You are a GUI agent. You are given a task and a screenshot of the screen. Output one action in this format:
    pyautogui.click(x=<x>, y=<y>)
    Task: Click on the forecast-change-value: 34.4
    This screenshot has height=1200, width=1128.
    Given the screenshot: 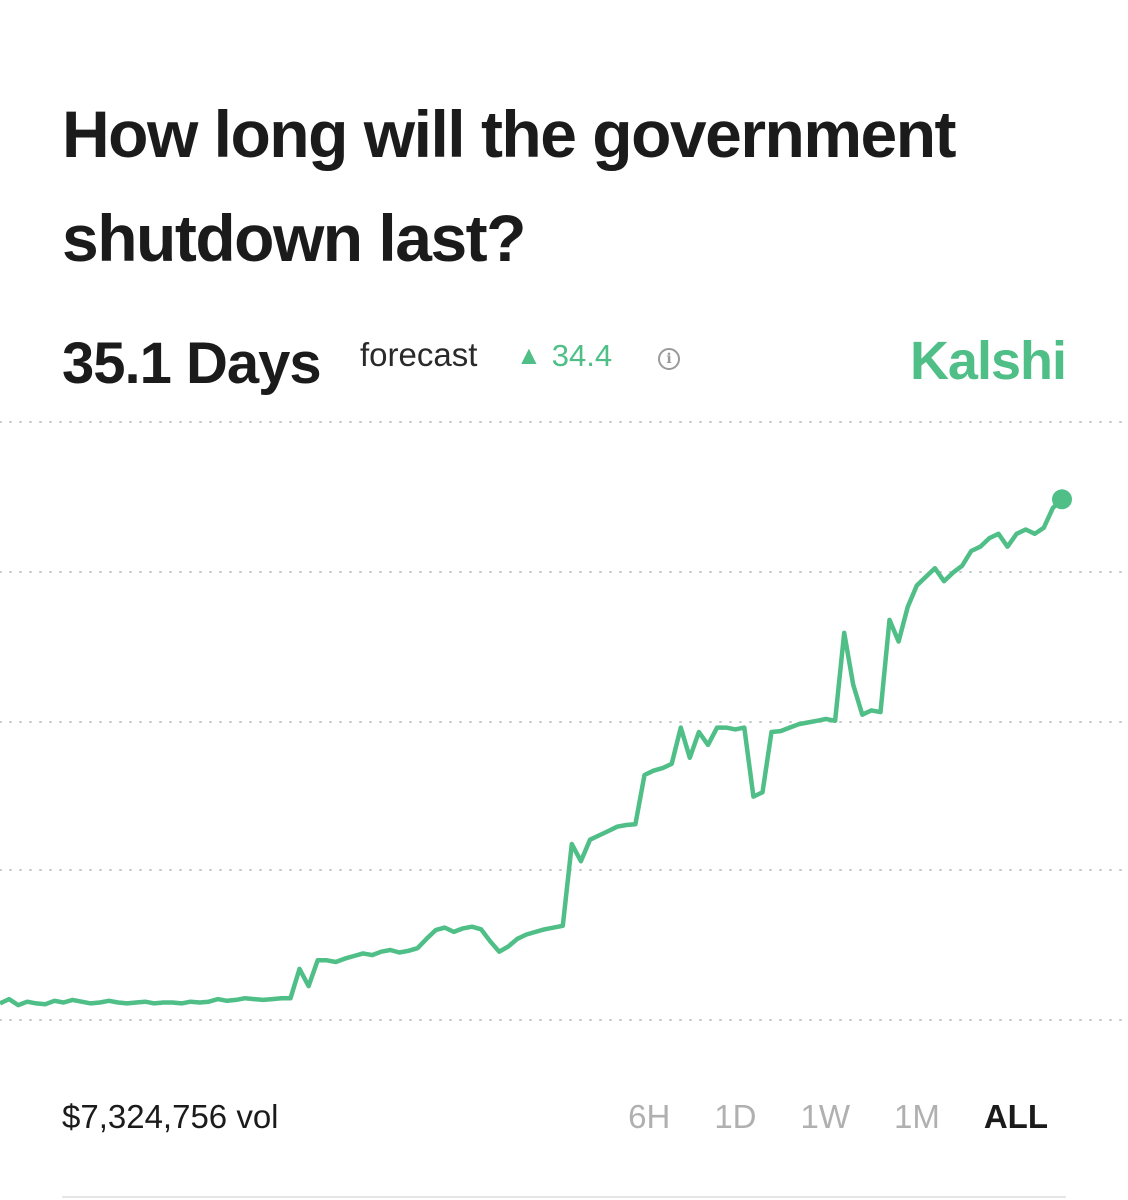 What is the action you would take?
    pyautogui.click(x=582, y=355)
    